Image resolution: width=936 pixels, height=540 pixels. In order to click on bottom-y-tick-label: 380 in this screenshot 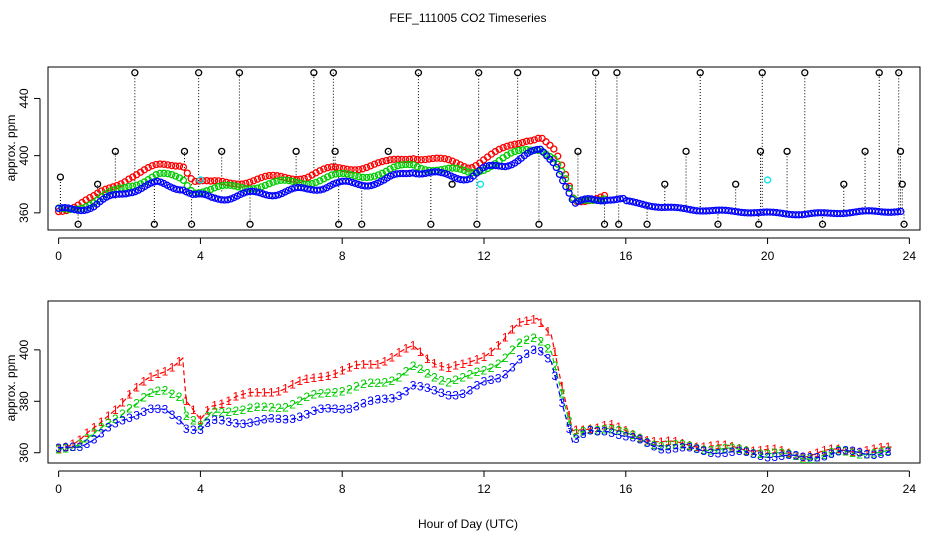, I will do `click(24, 401)`.